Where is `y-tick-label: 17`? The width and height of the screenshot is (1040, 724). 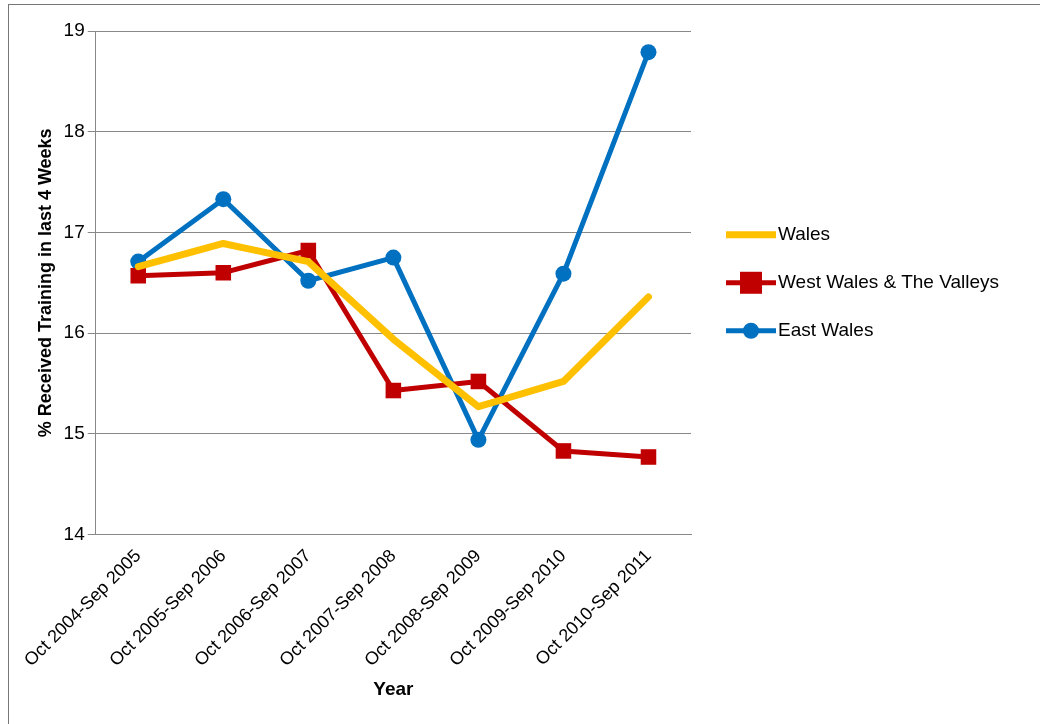
y-tick-label: 17 is located at coordinates (74, 231).